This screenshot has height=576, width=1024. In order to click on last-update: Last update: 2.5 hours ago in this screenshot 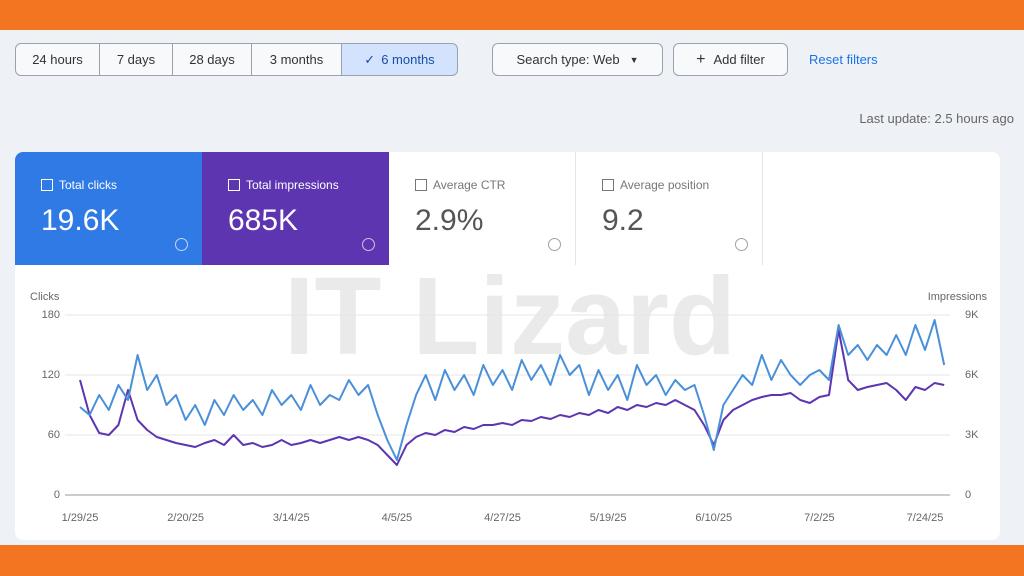, I will do `click(936, 118)`.